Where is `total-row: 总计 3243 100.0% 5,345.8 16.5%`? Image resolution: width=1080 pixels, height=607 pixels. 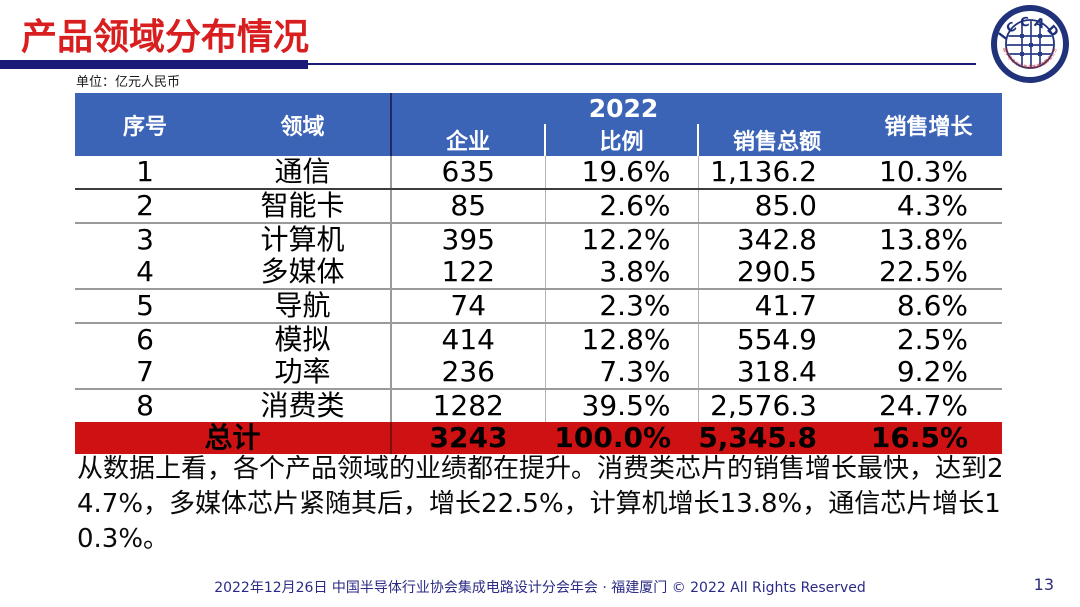 total-row: 总计 3243 100.0% 5,345.8 16.5% is located at coordinates (538, 438).